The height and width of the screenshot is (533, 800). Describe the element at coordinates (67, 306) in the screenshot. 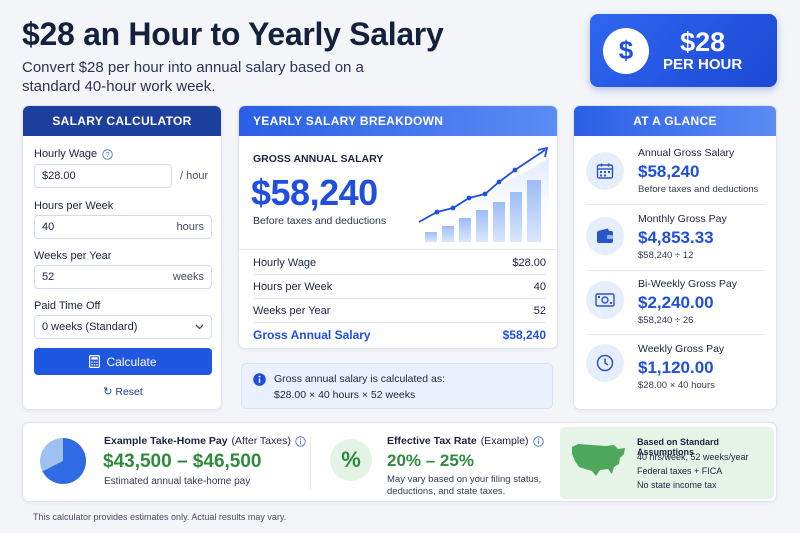

I see `paid-time-off-label: Paid Time Off` at that location.